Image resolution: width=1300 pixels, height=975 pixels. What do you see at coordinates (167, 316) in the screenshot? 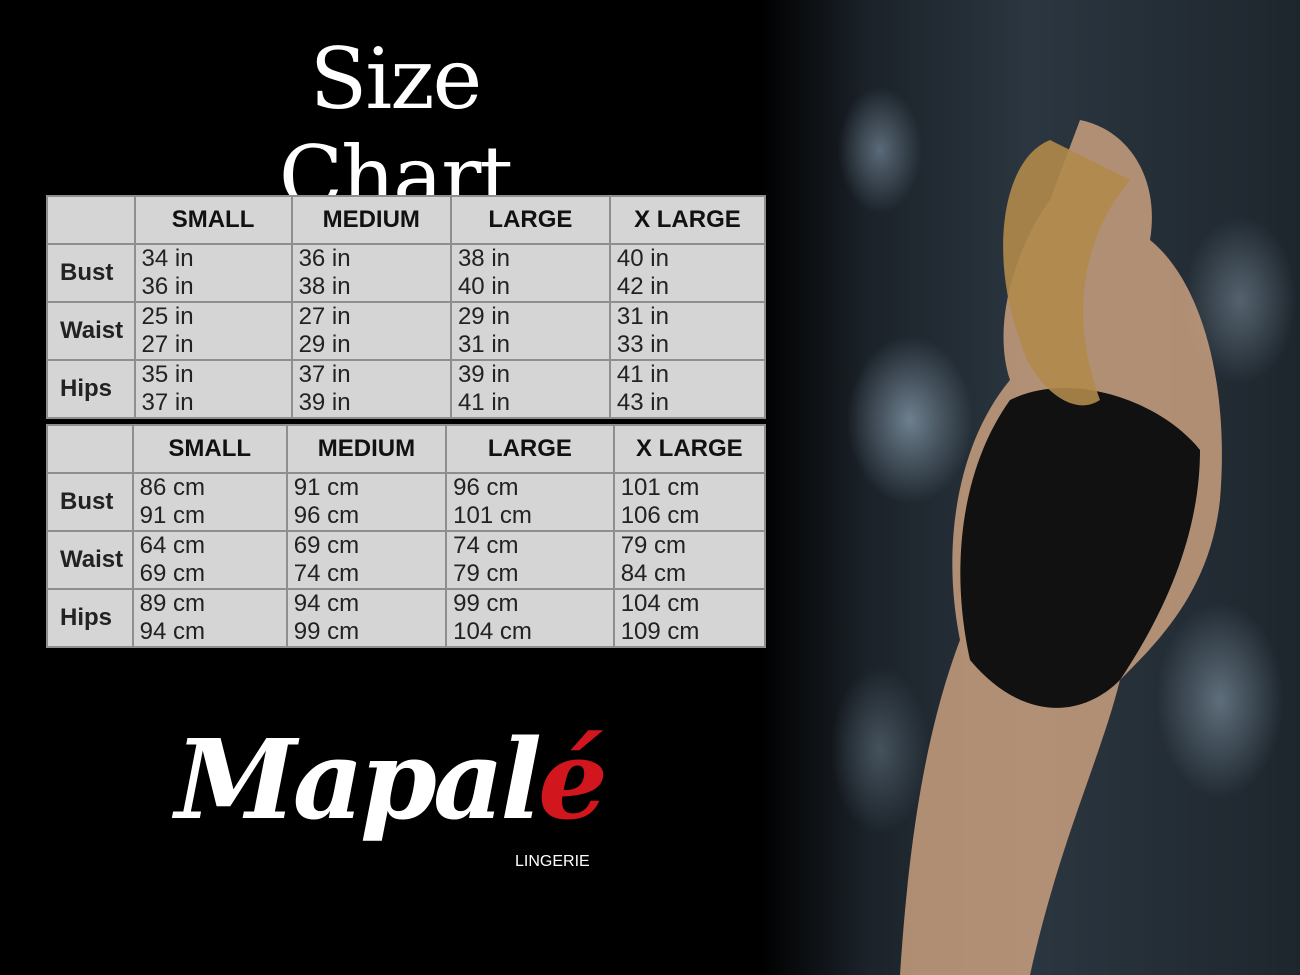
I see `measurement-value: 25 in` at bounding box center [167, 316].